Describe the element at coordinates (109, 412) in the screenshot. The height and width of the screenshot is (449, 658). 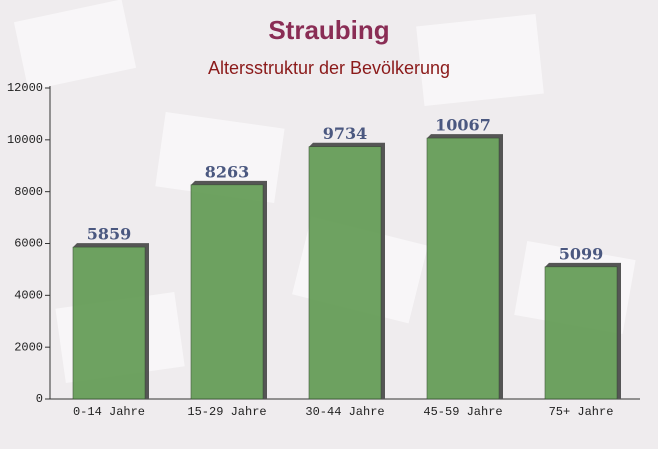
I see `x-tick-label: 0-14 Jahre` at that location.